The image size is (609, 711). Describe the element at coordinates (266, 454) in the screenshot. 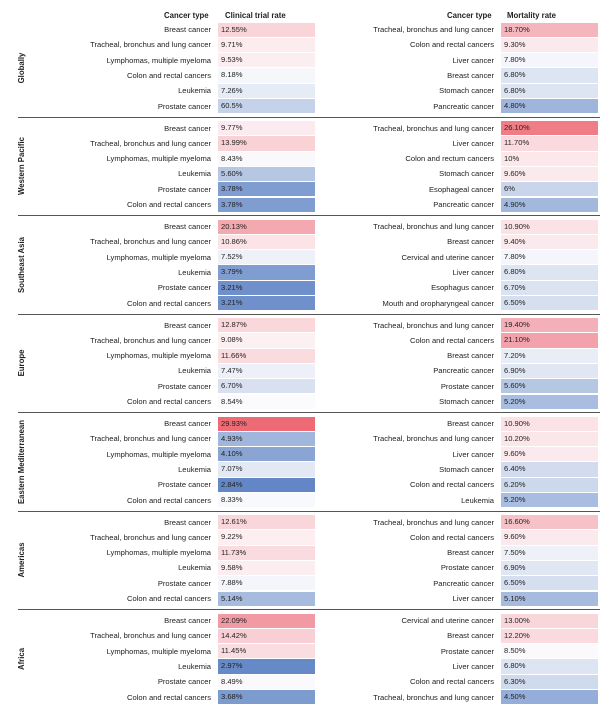

I see `rate-cell: 4.10%` at that location.